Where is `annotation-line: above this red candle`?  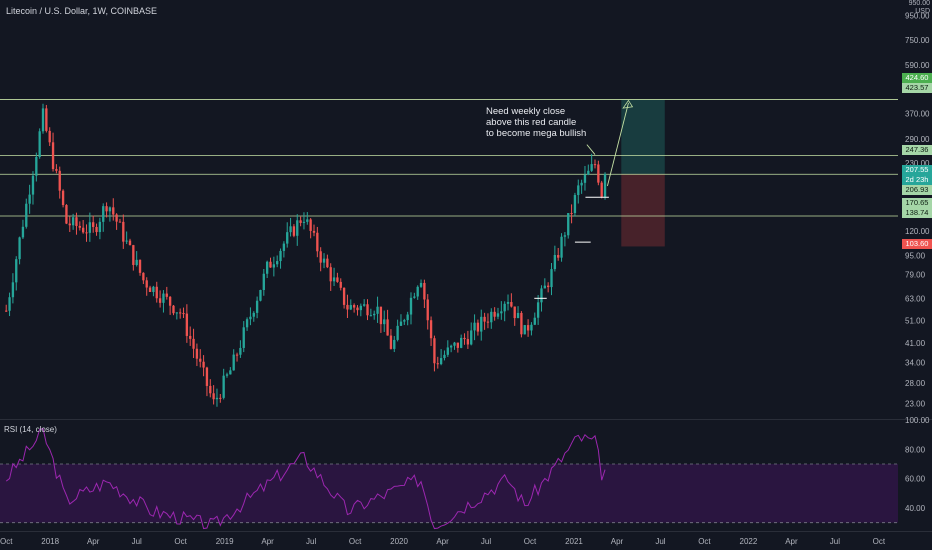 annotation-line: above this red candle is located at coordinates (531, 122).